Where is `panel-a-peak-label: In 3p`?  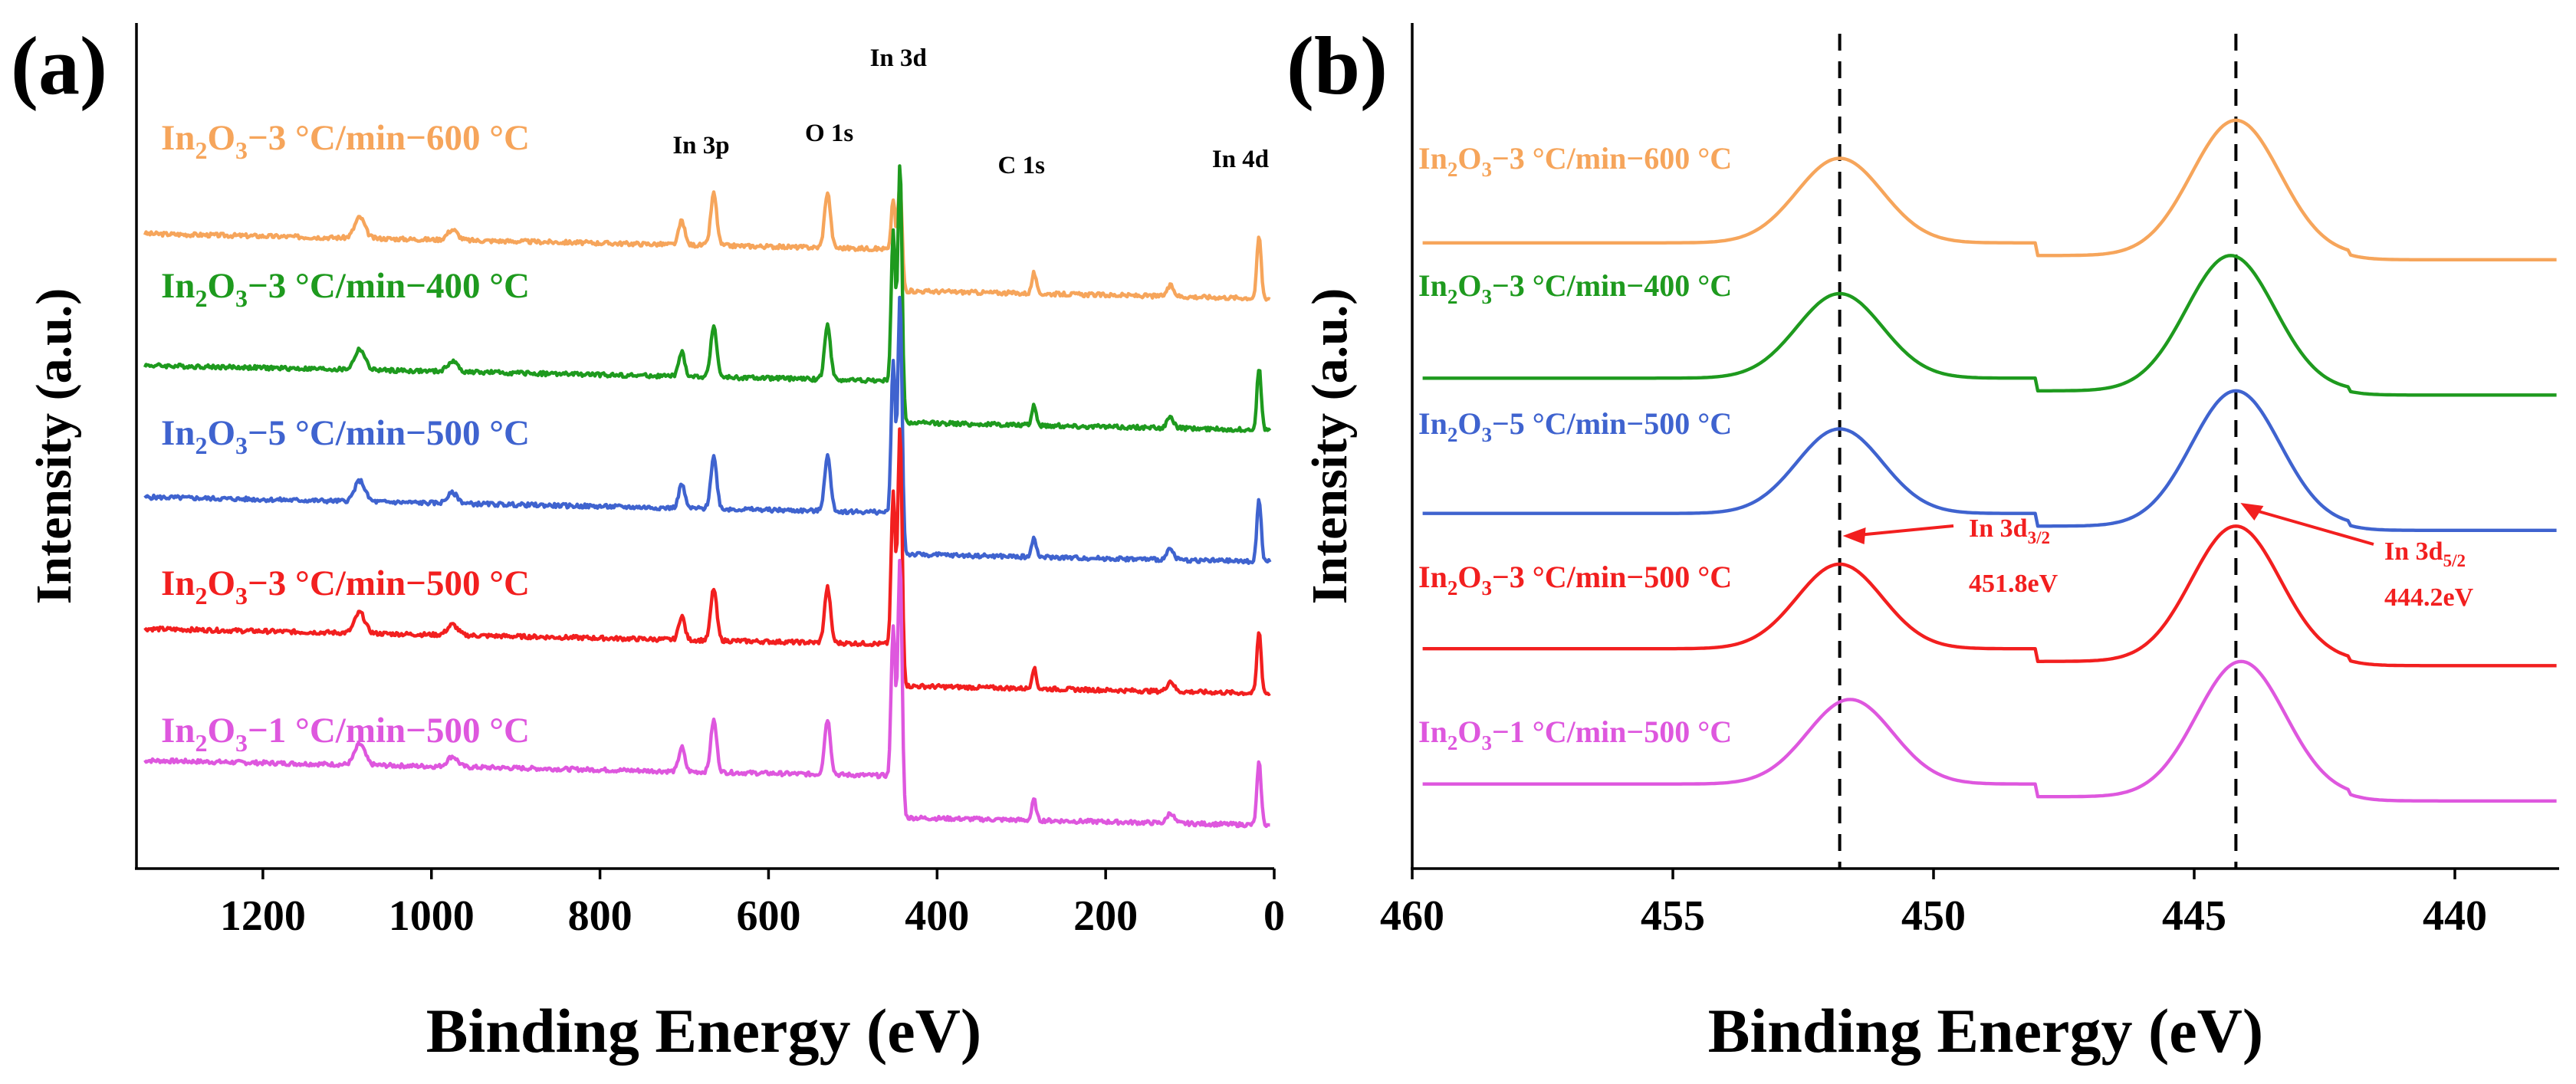
panel-a-peak-label: In 3p is located at coordinates (700, 145).